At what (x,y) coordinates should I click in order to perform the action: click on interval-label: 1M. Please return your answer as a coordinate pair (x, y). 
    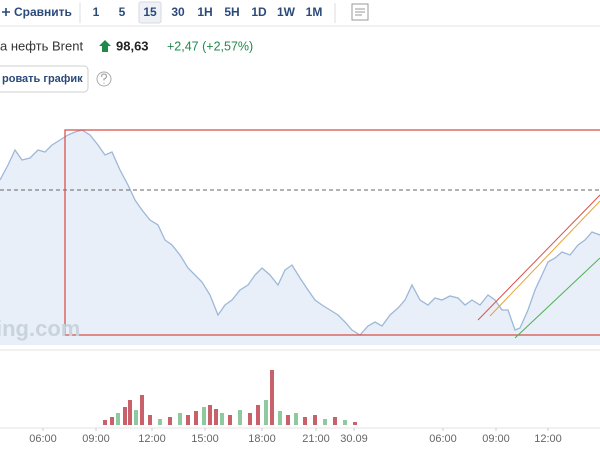
    Looking at the image, I should click on (314, 12).